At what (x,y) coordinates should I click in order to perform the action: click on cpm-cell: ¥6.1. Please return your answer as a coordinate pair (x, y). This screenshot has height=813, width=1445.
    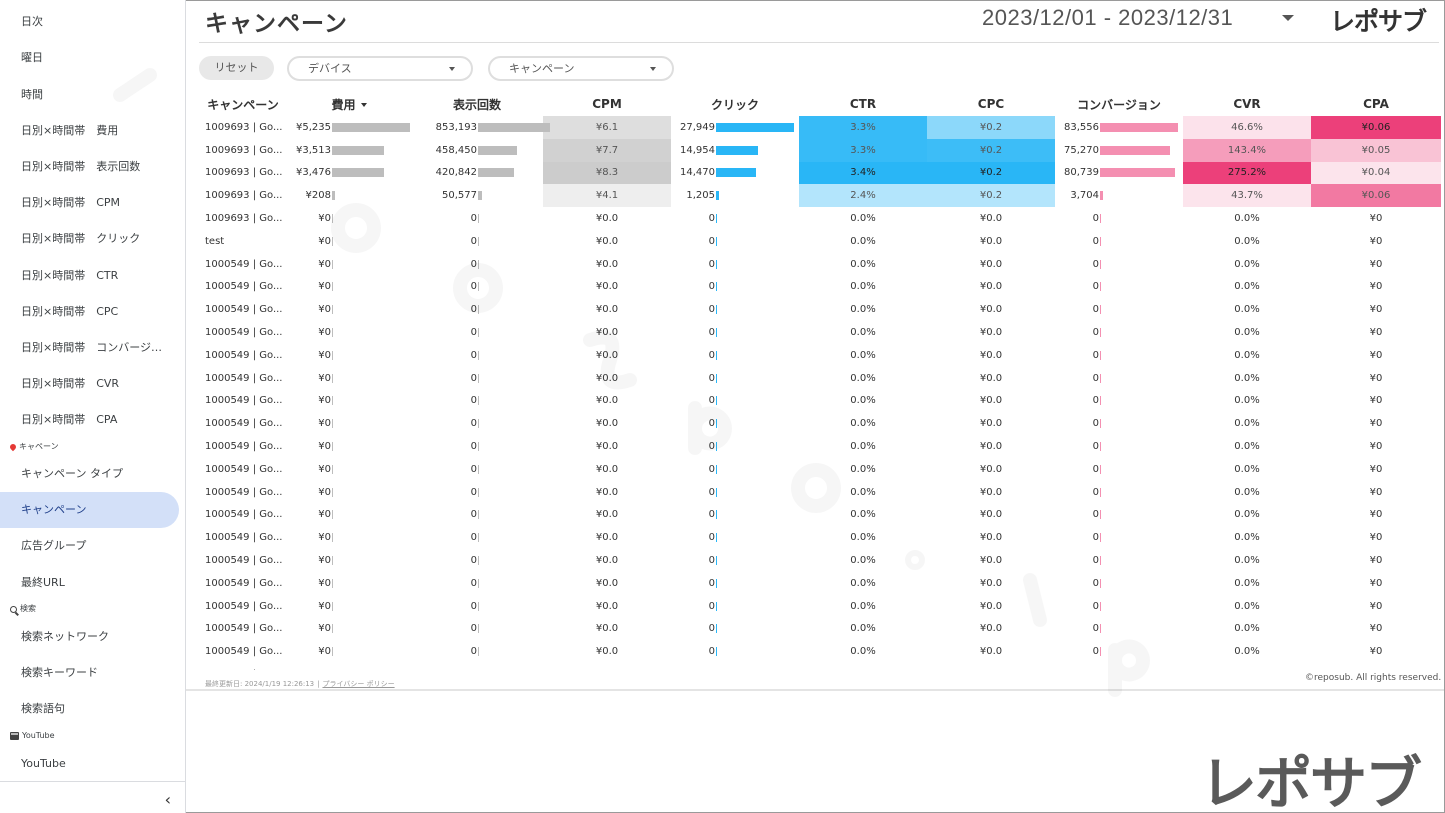
    Looking at the image, I should click on (607, 127).